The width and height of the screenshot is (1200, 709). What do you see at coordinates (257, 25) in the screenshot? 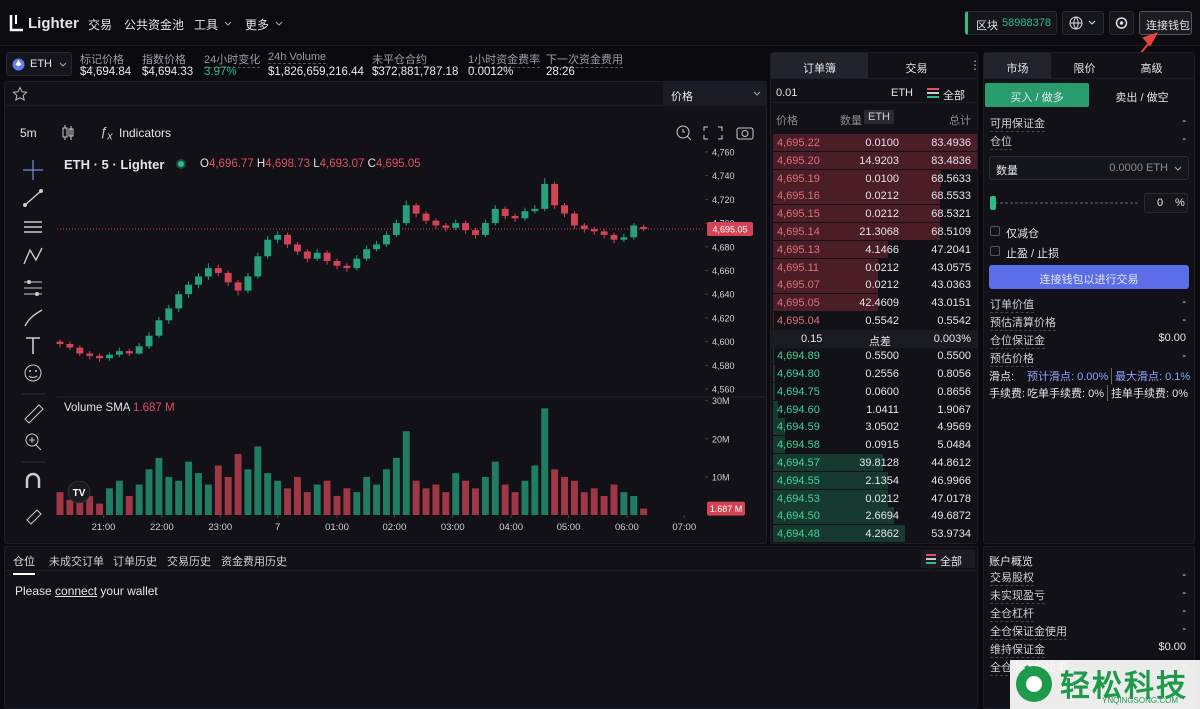
I see `nav-item: 更多` at bounding box center [257, 25].